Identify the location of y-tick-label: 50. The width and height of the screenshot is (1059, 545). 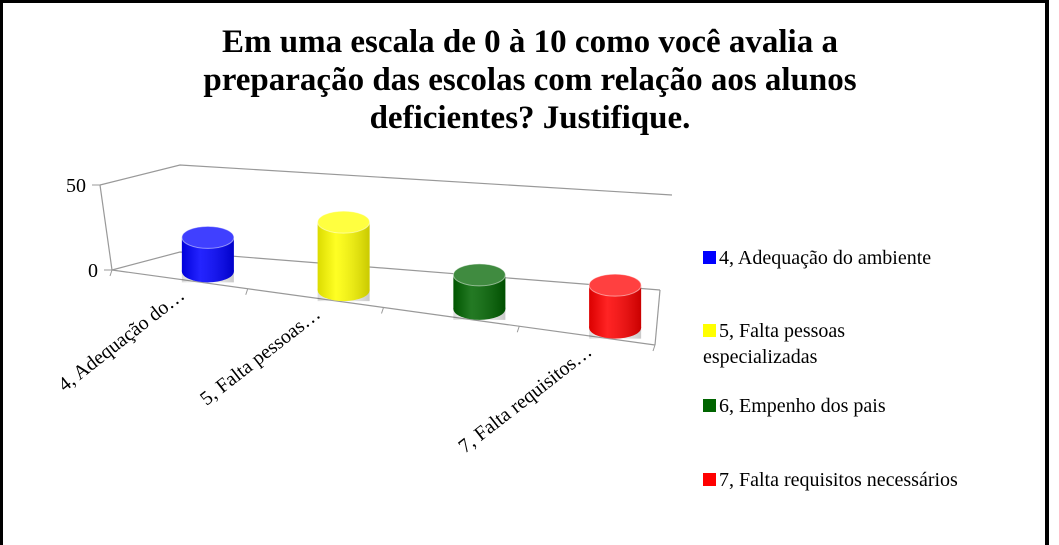
(76, 186).